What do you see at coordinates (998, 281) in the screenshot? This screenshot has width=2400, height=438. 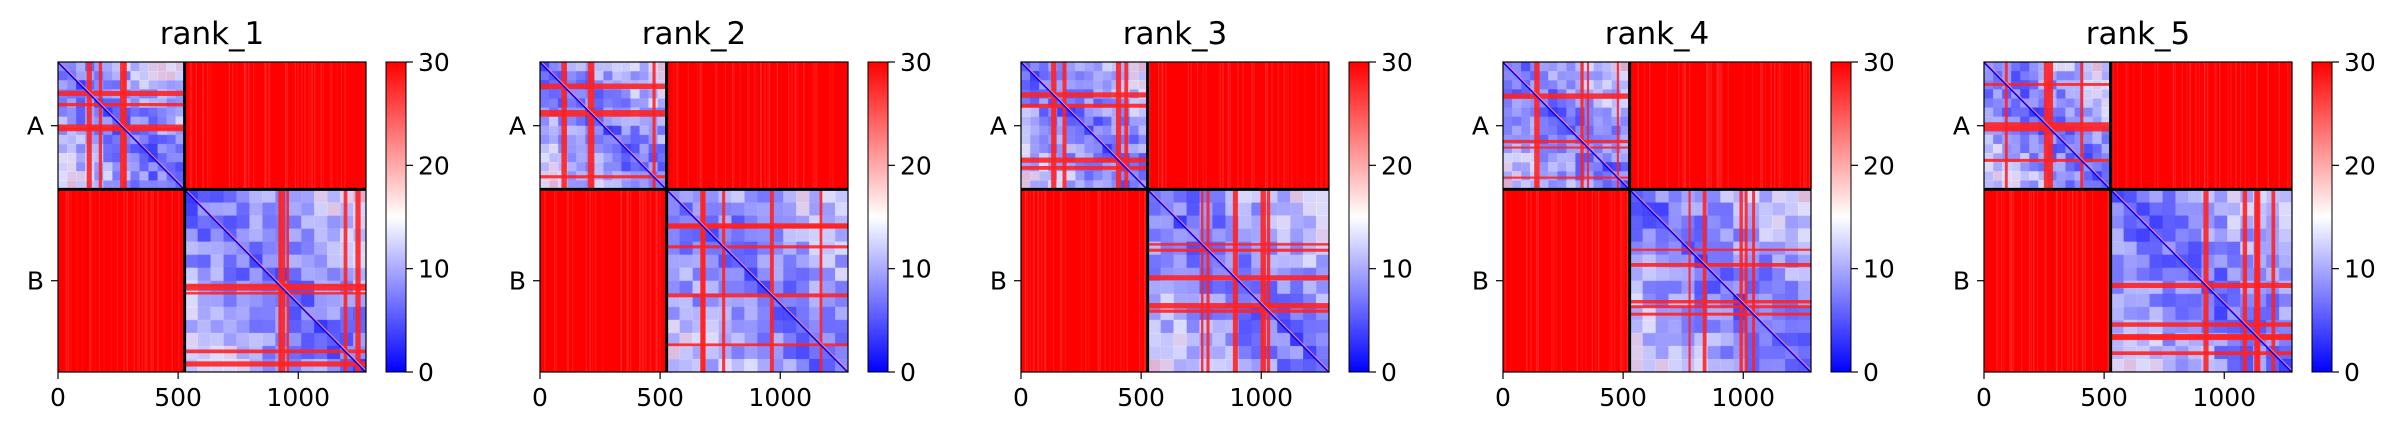 I see `y-tick-label: B` at bounding box center [998, 281].